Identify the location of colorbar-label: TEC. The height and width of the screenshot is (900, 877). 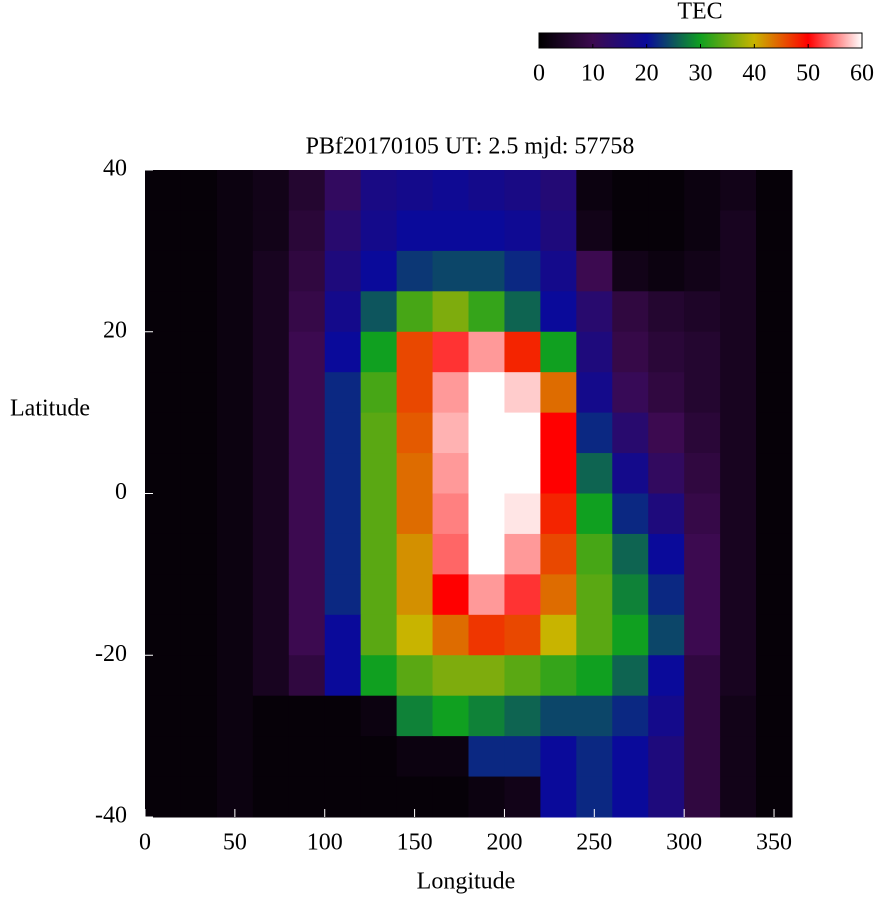
(699, 12).